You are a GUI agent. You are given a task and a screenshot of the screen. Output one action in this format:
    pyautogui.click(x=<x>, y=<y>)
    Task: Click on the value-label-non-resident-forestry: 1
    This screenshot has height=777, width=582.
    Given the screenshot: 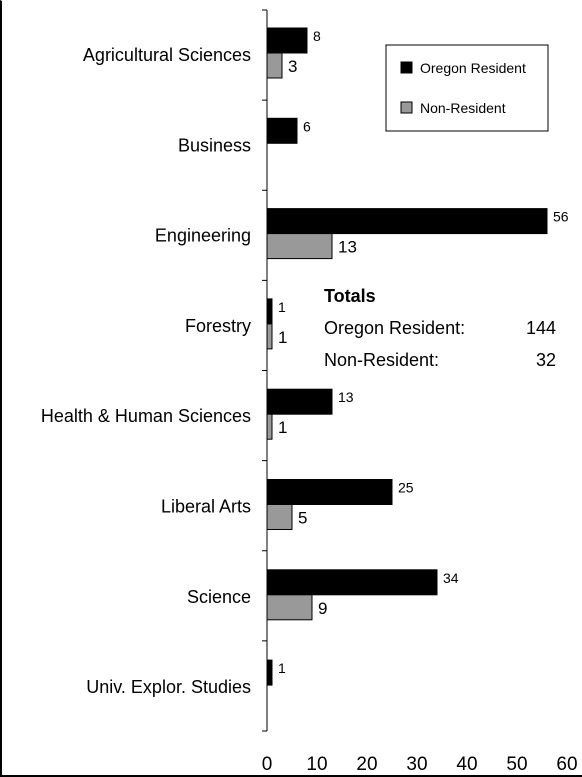 What is the action you would take?
    pyautogui.click(x=282, y=337)
    